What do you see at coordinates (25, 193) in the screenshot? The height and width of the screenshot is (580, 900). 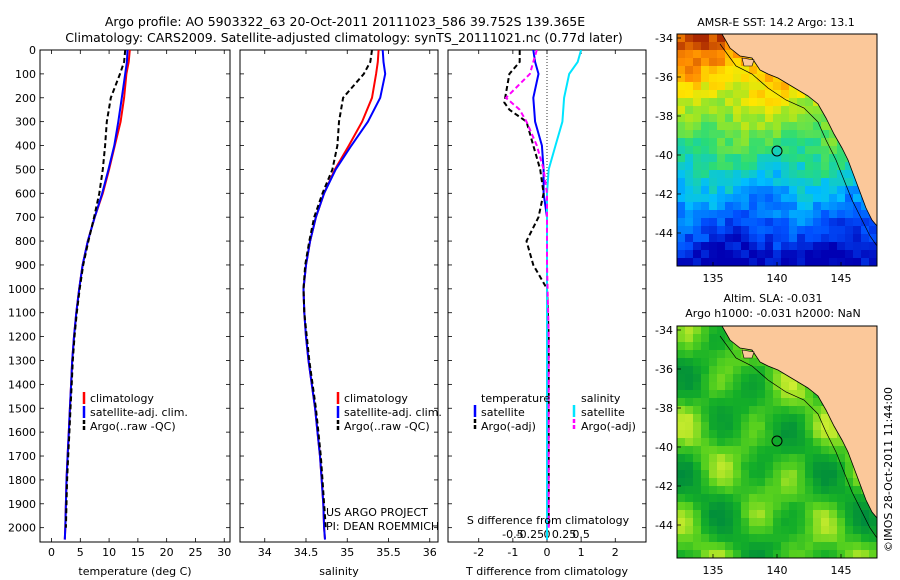 I see `y-tick-label: 600` at bounding box center [25, 193].